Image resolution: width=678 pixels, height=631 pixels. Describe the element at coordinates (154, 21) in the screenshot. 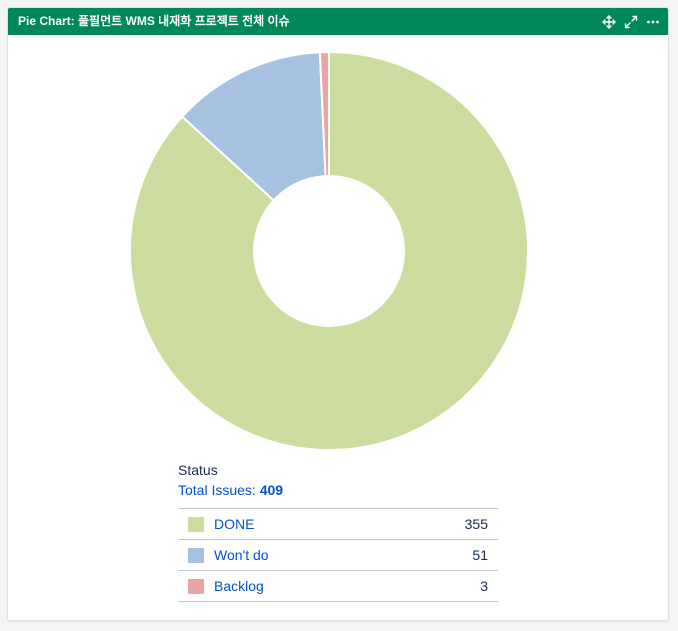

I see `gadget-title: Pie Chart: 풀필먼트 WMS 내재화 프로젝트 전체 이슈` at that location.